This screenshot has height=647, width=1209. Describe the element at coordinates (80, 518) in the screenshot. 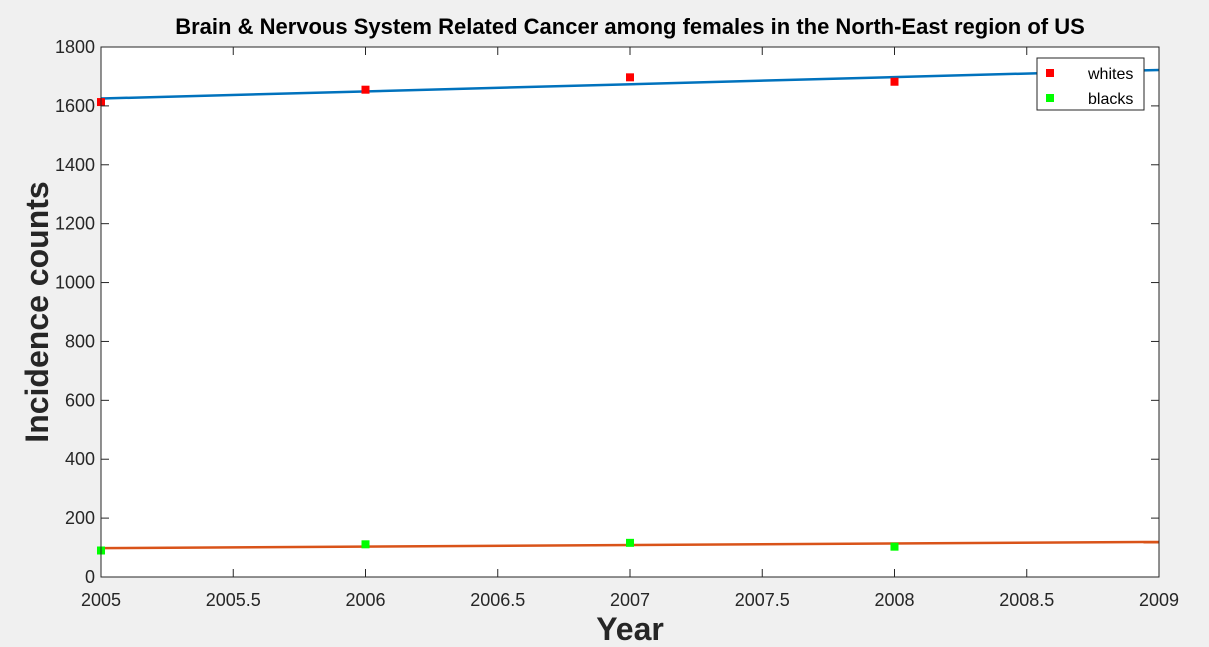

I see `y-tick-label: 200` at that location.